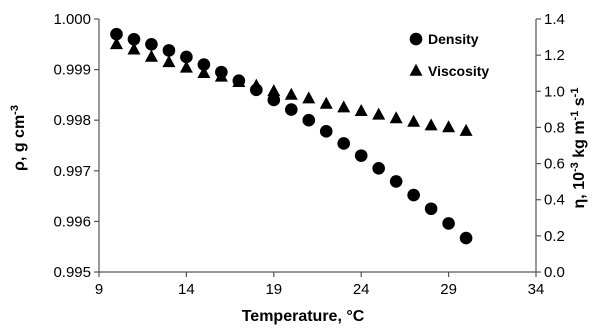  I want to click on right-y-axis-title: η, 10-3 kg m-1 s-1, so click(578, 148).